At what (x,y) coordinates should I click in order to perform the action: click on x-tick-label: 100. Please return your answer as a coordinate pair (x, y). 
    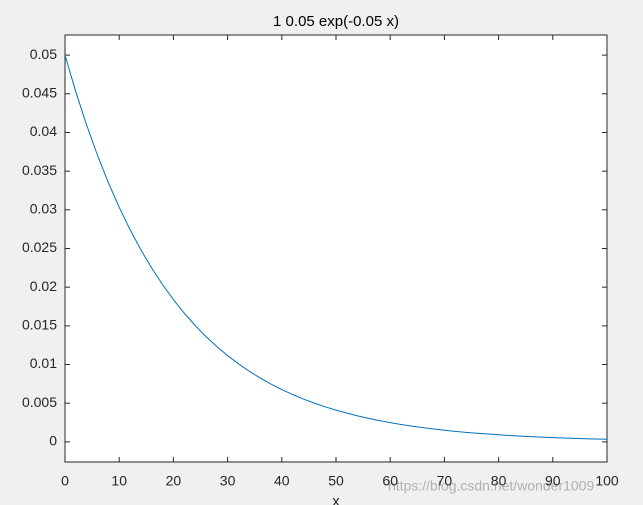
    Looking at the image, I should click on (607, 481).